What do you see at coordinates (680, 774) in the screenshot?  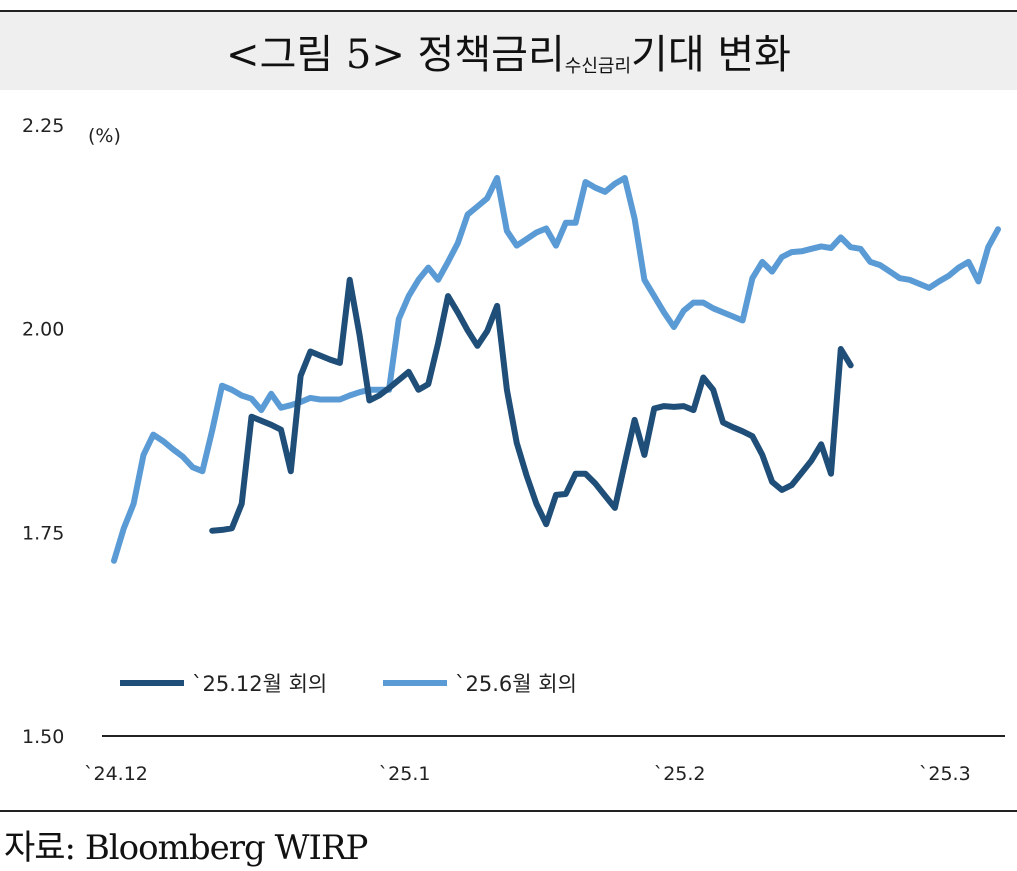 I see `x-tick-label: `25.2` at bounding box center [680, 774].